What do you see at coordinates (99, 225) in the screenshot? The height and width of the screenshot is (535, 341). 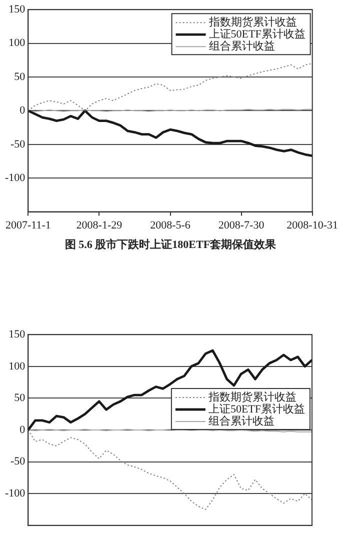 I see `x-tick-label: 2008-1-29` at bounding box center [99, 225].